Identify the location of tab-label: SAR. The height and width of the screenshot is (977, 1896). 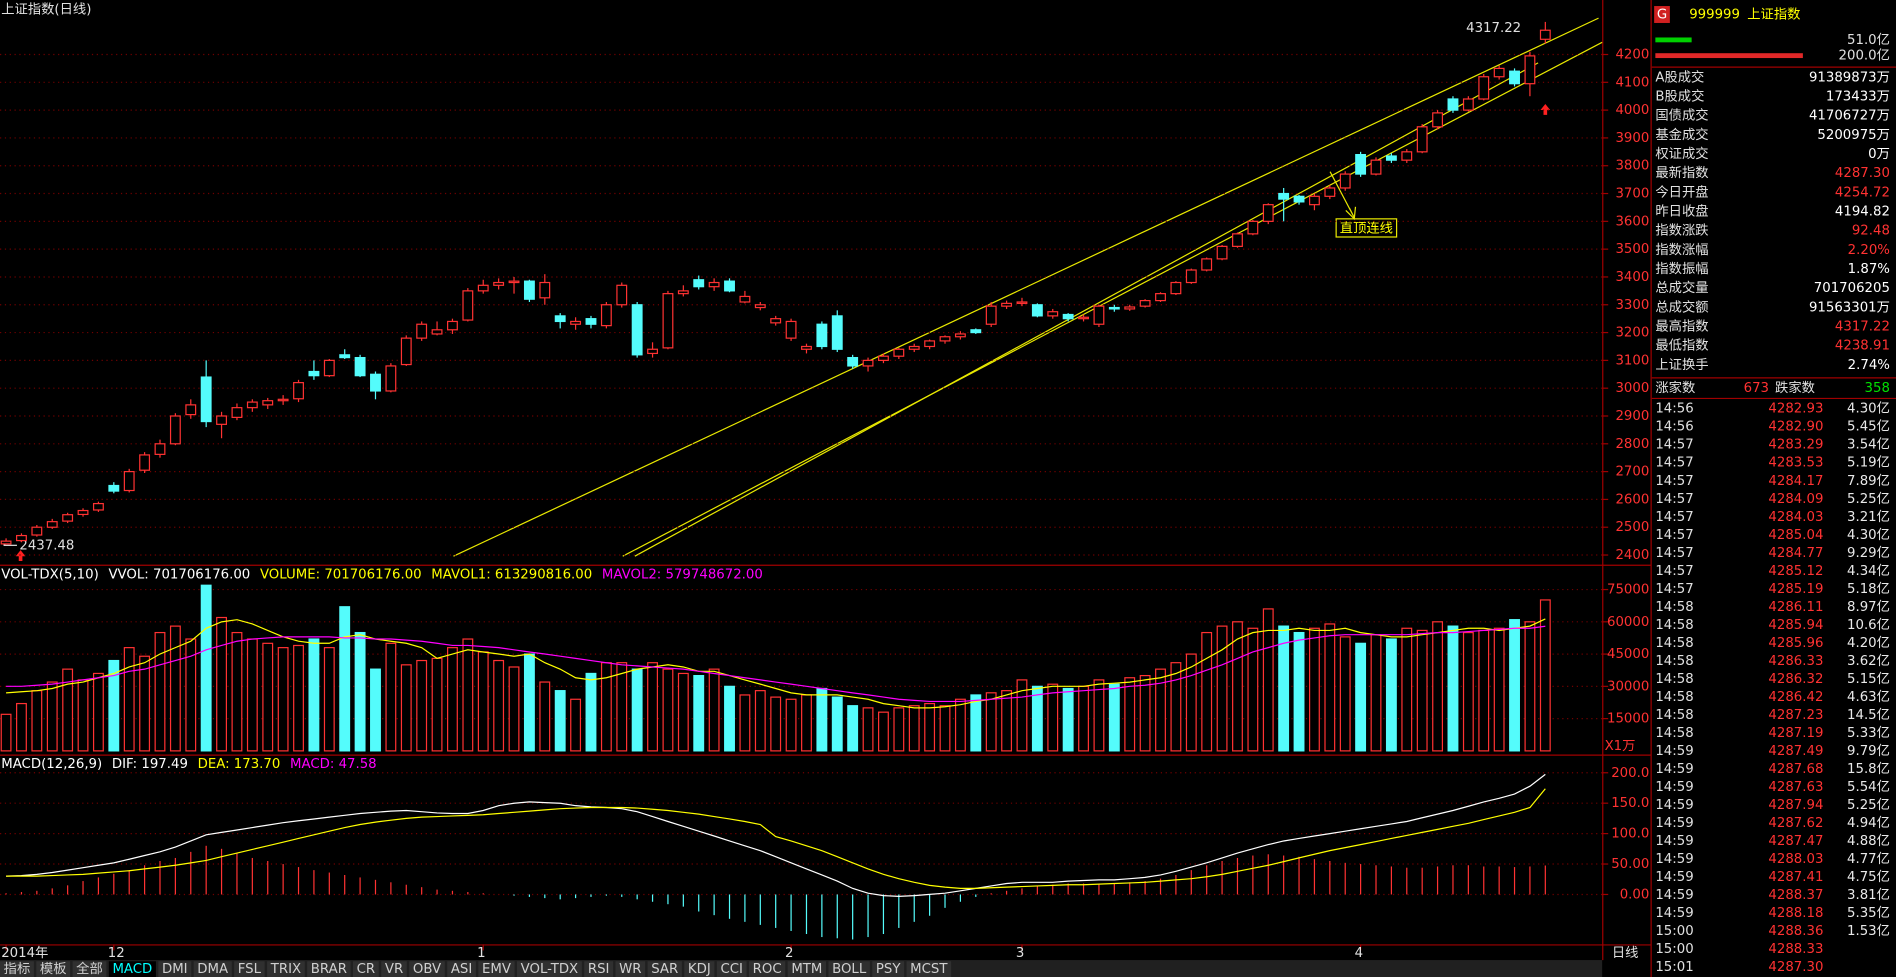
(664, 969).